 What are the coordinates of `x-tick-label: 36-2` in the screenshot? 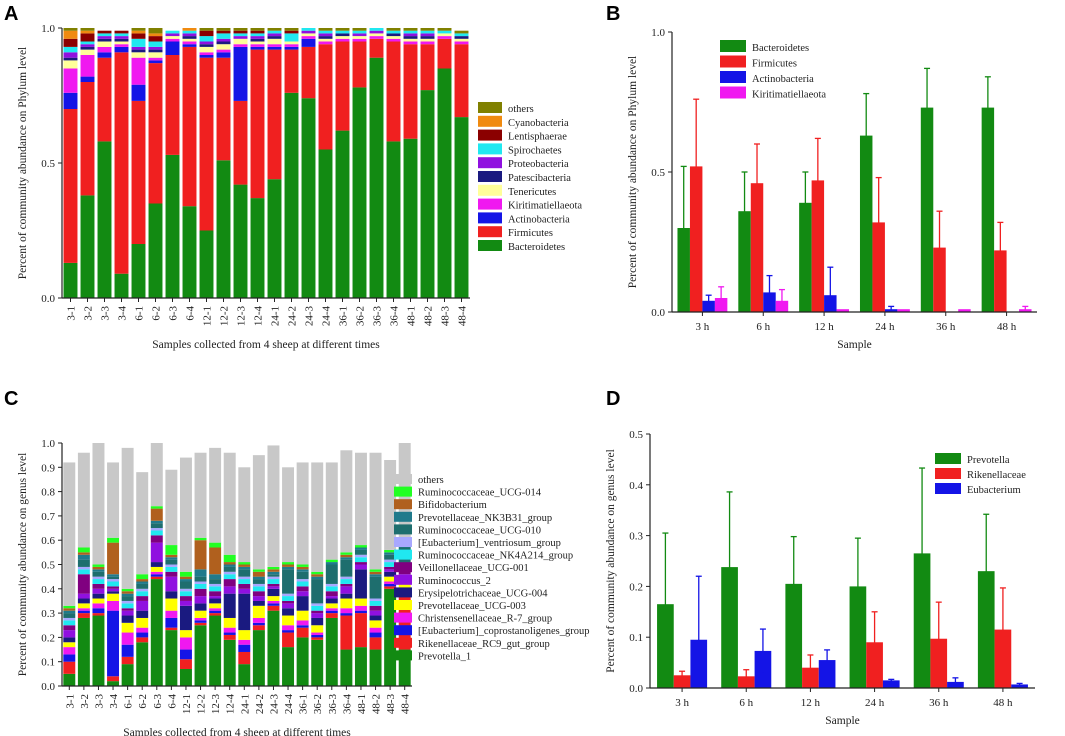 It's located at (361, 316).